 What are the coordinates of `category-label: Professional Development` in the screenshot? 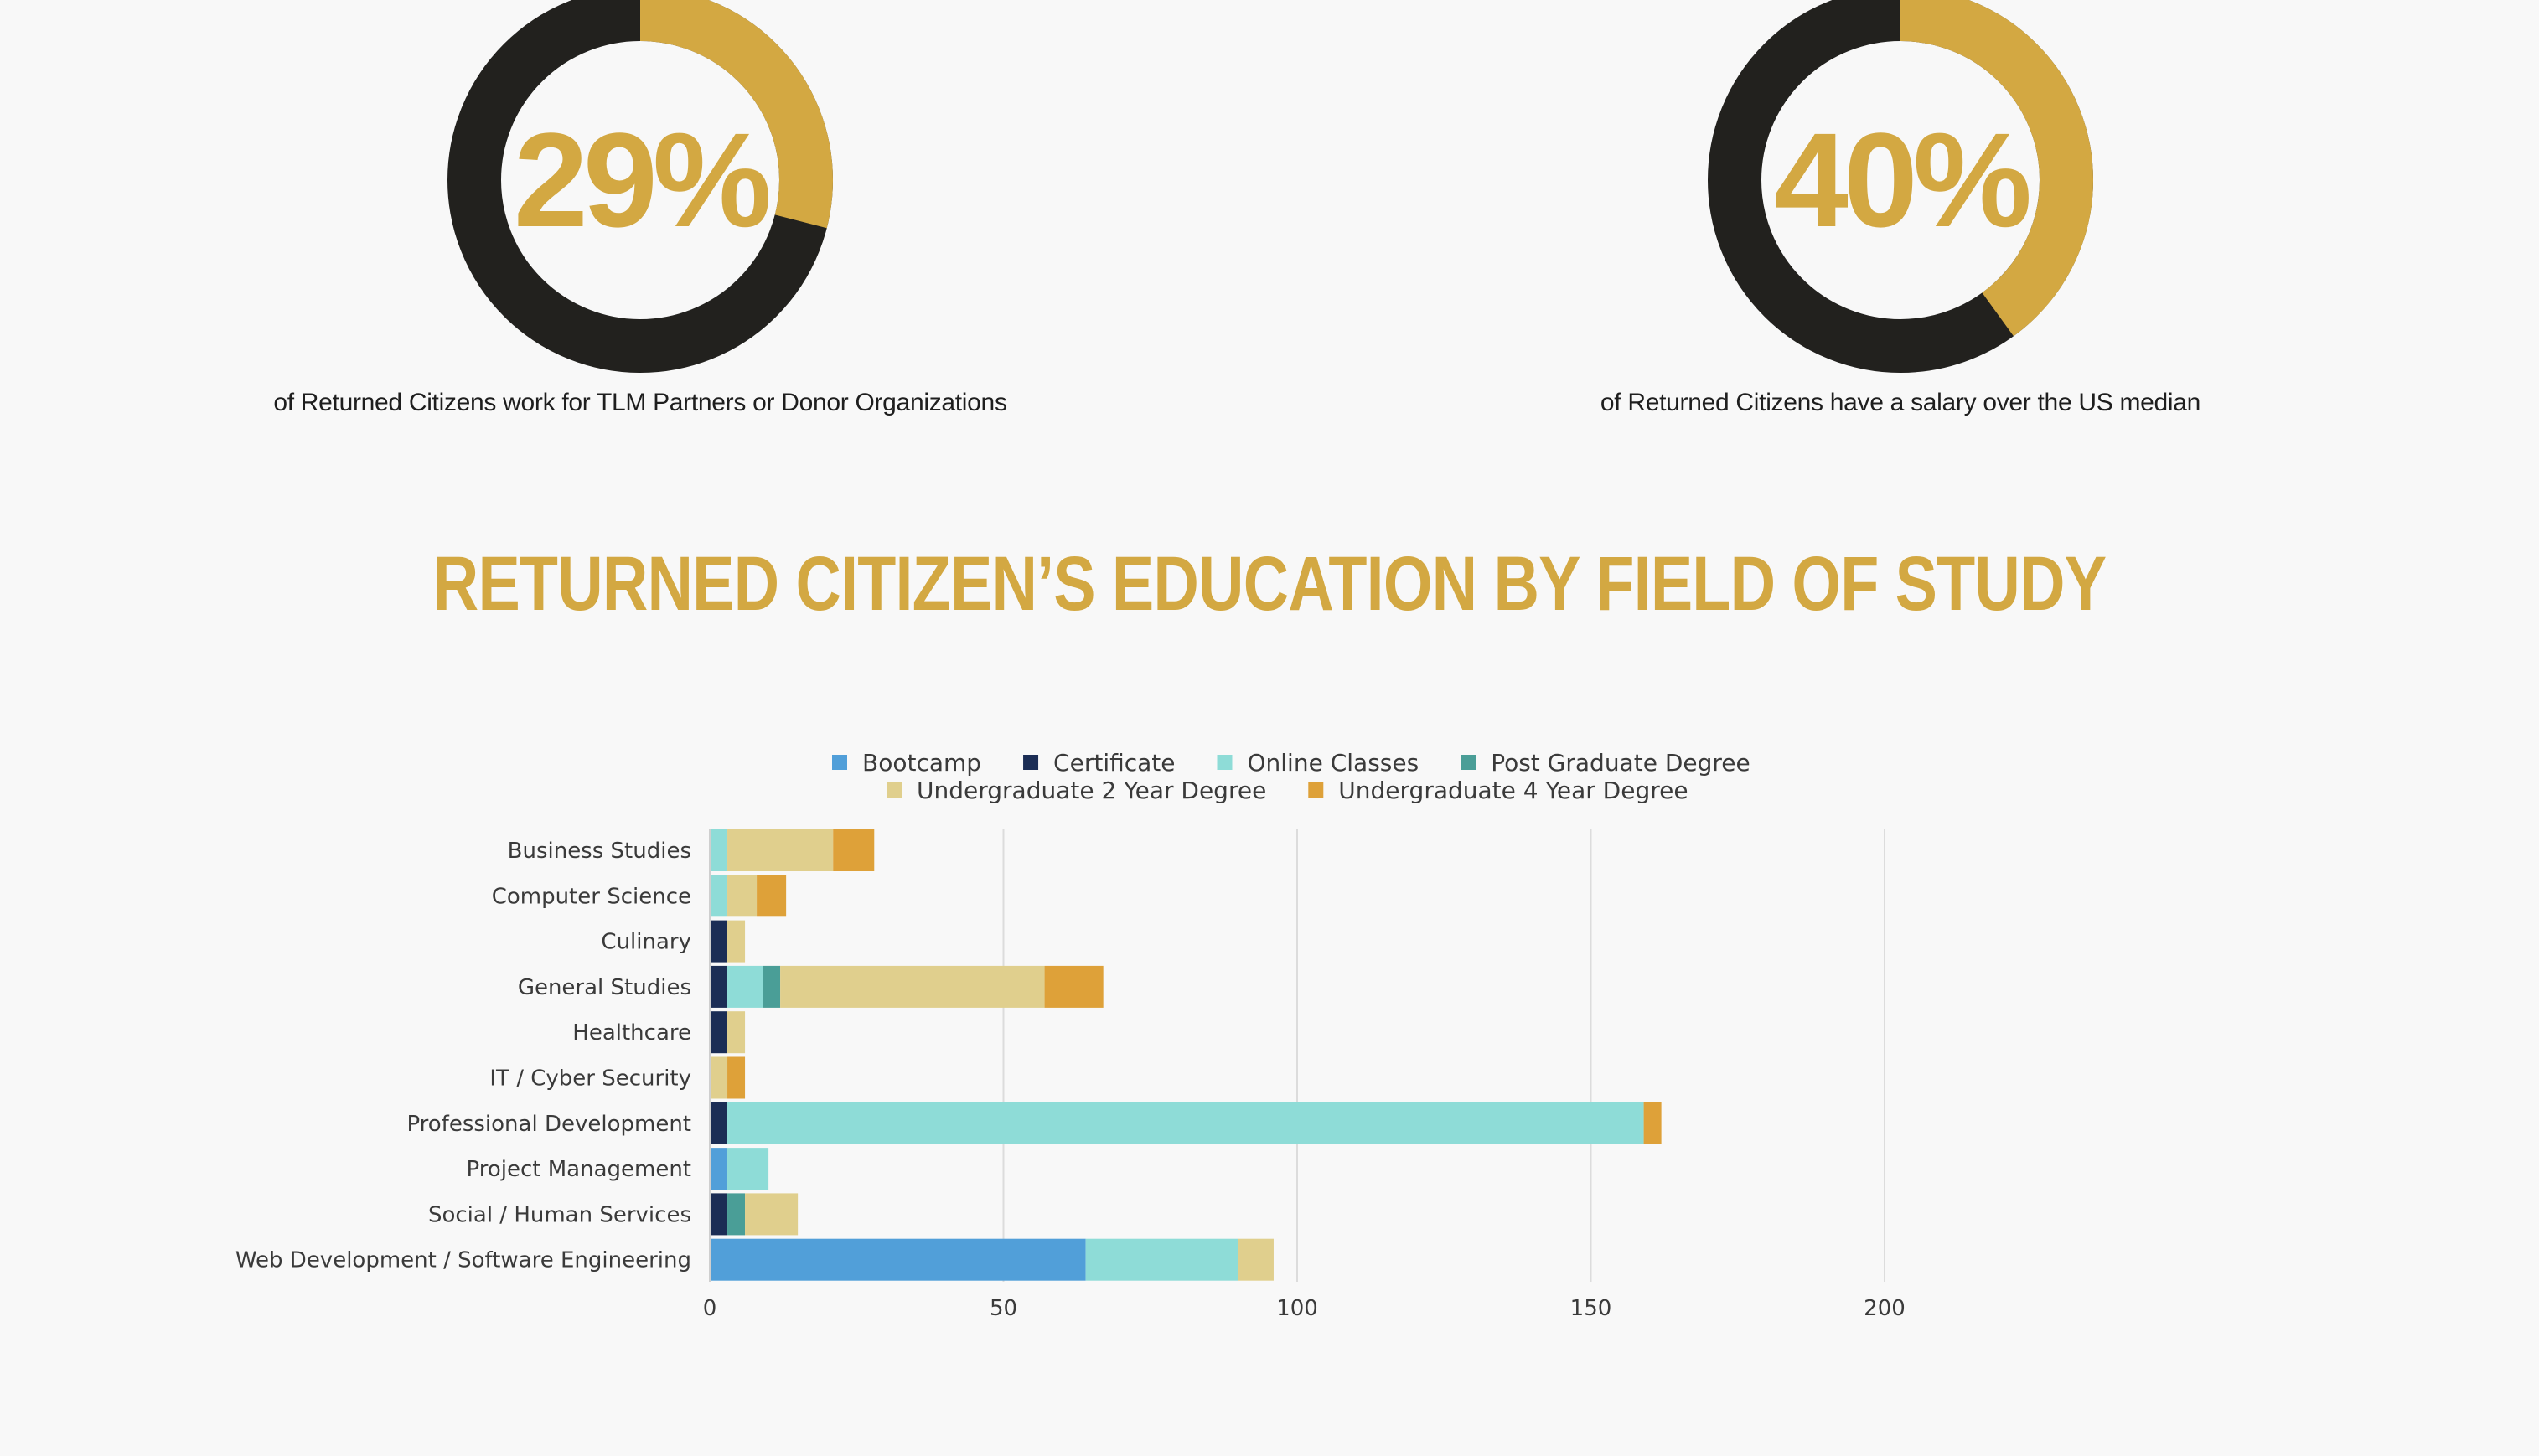 It's located at (548, 1124).